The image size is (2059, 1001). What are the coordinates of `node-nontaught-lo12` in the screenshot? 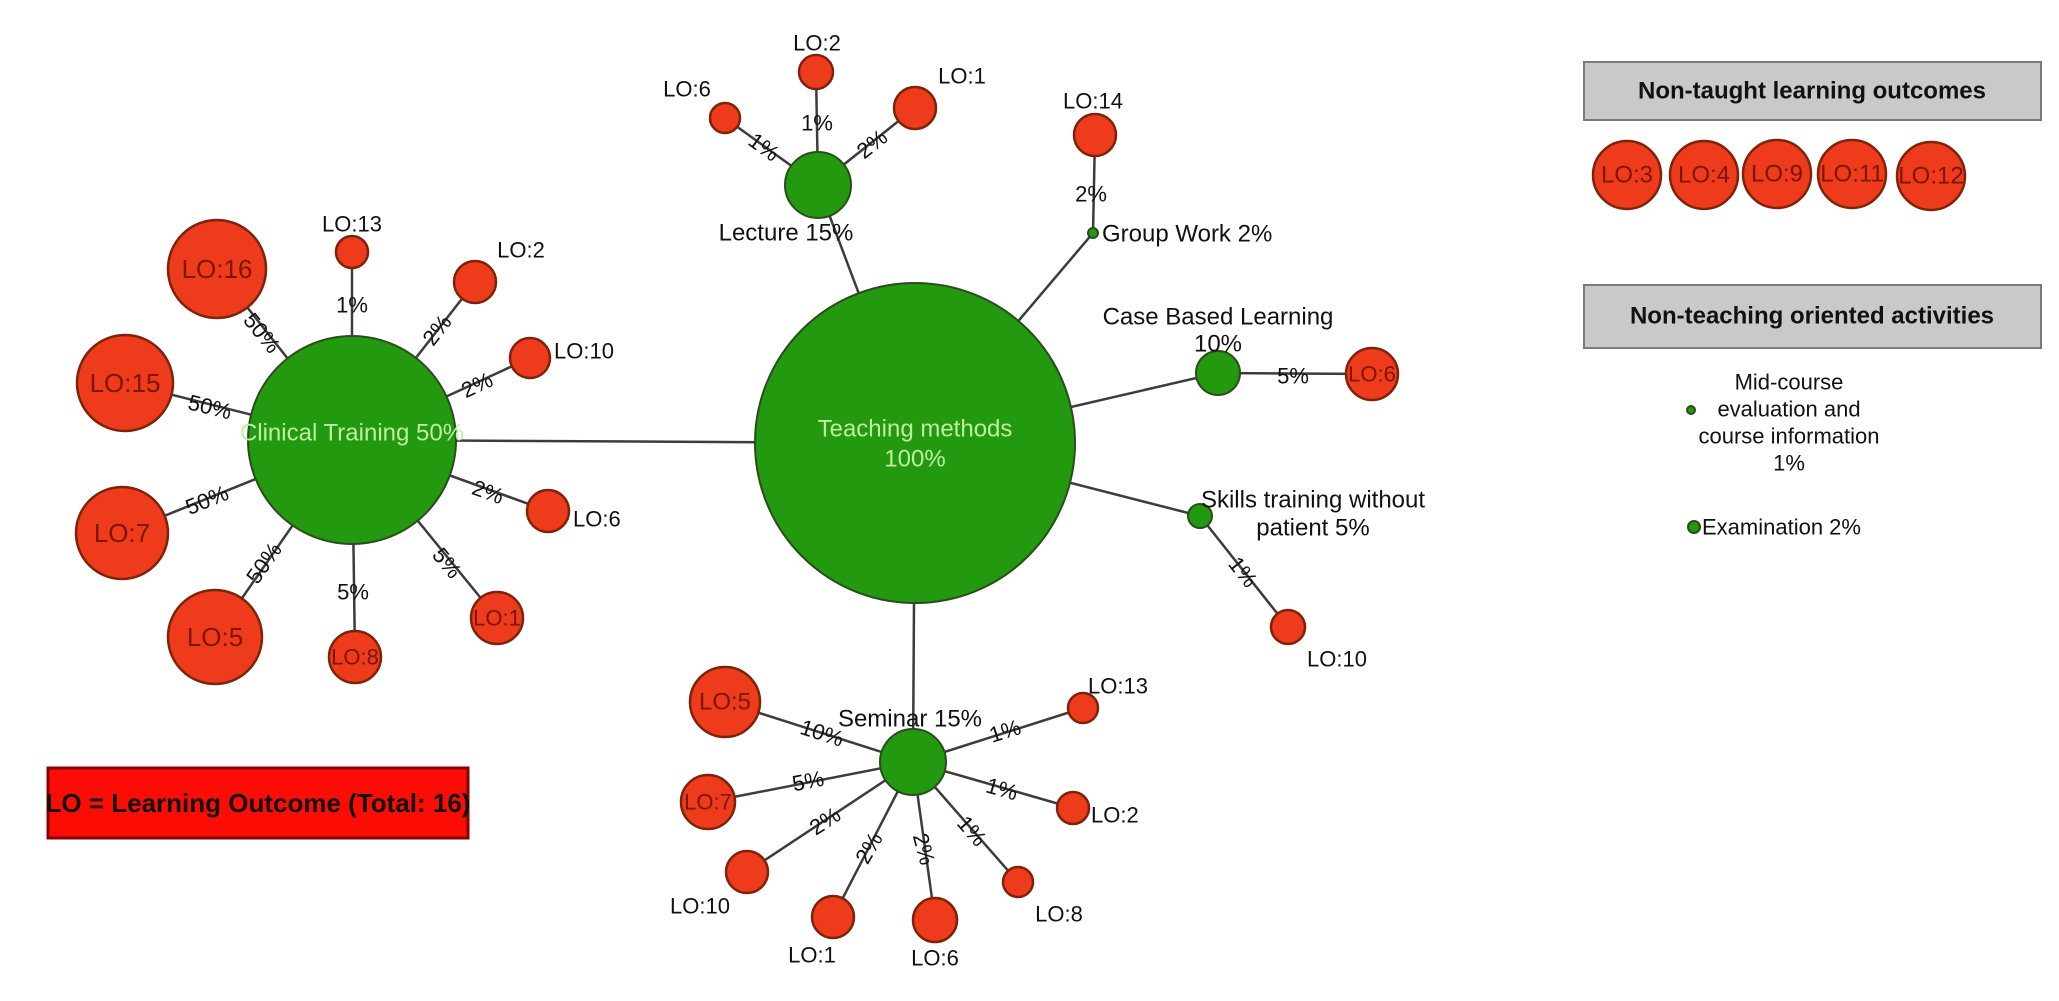 It's located at (1931, 176).